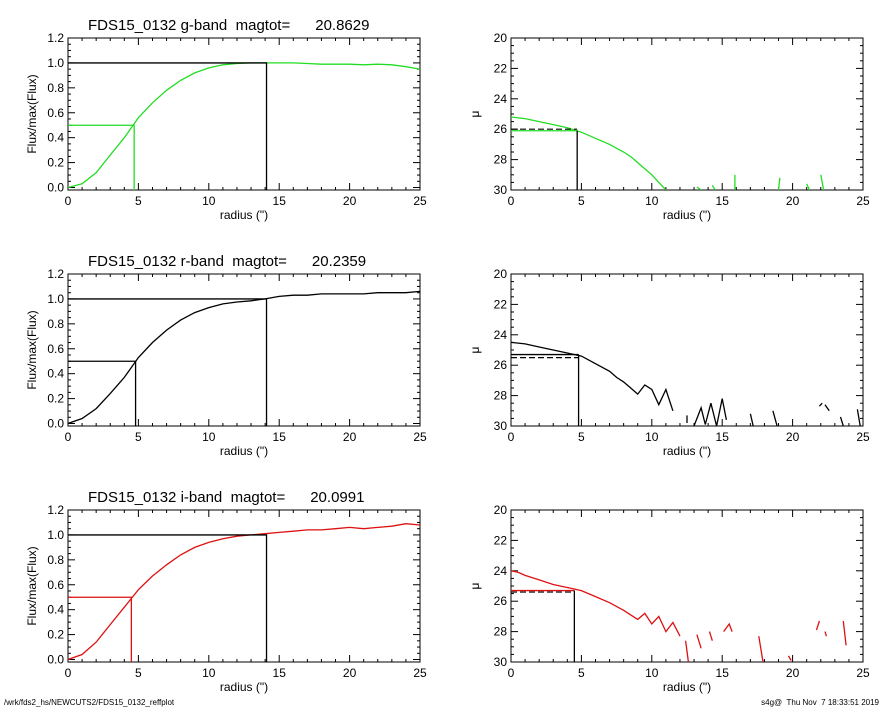  I want to click on panel-4: 0 5 10 15 20 25 20 22 24 26 28 30 radius (") μ, so click(669, 362).